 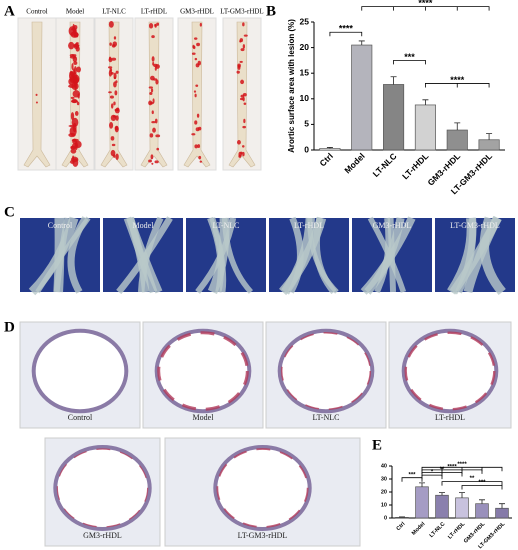 What do you see at coordinates (438, 530) in the screenshot?
I see `x-tick-label: LT-NLC` at bounding box center [438, 530].